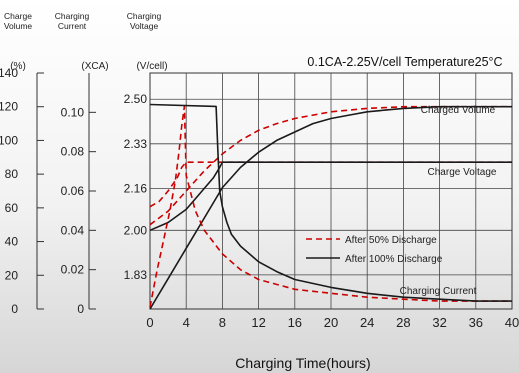 The height and width of the screenshot is (373, 519). What do you see at coordinates (186, 322) in the screenshot?
I see `x-tick-label: 4` at bounding box center [186, 322].